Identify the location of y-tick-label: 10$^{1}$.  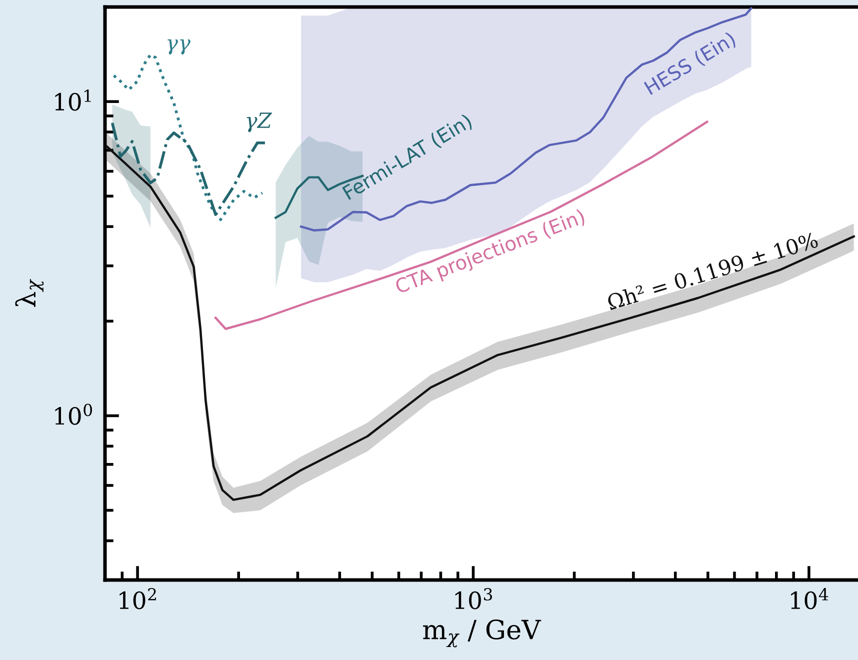
(73, 100).